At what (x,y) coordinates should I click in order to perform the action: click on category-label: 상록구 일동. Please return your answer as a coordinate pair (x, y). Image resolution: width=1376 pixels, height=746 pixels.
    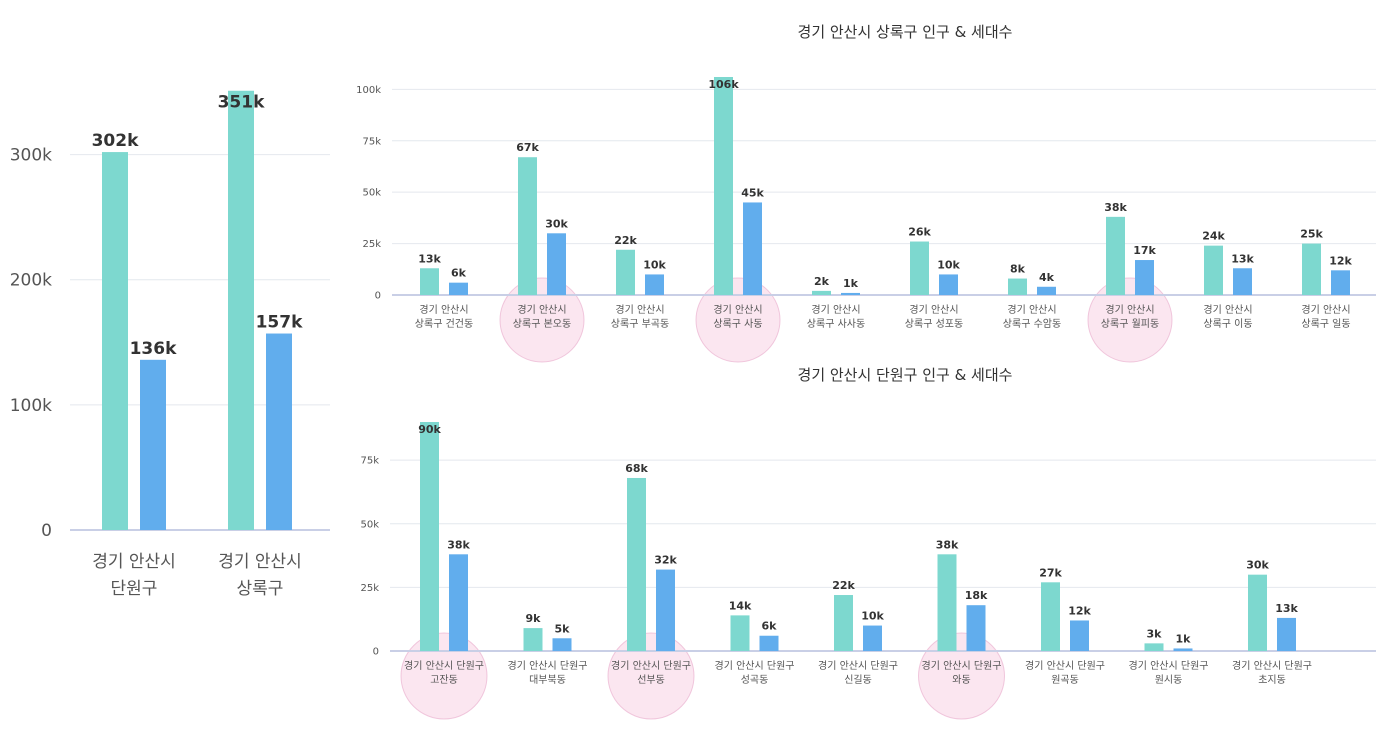
    Looking at the image, I should click on (1325, 324).